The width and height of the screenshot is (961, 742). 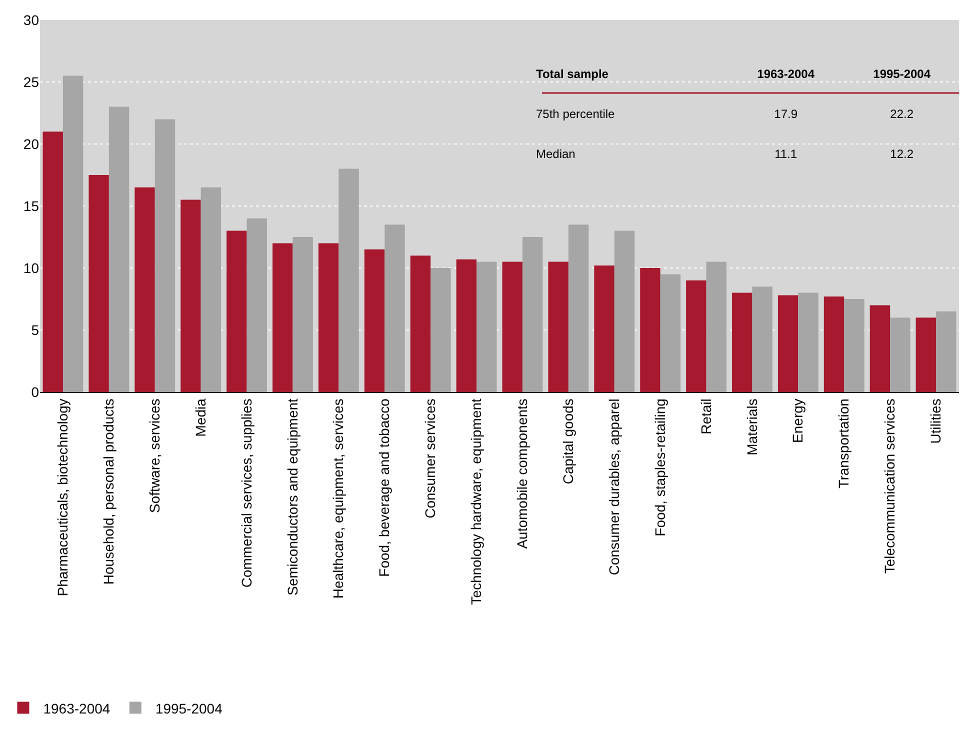 What do you see at coordinates (890, 486) in the screenshot?
I see `x-tick-label: Telecommunication services` at bounding box center [890, 486].